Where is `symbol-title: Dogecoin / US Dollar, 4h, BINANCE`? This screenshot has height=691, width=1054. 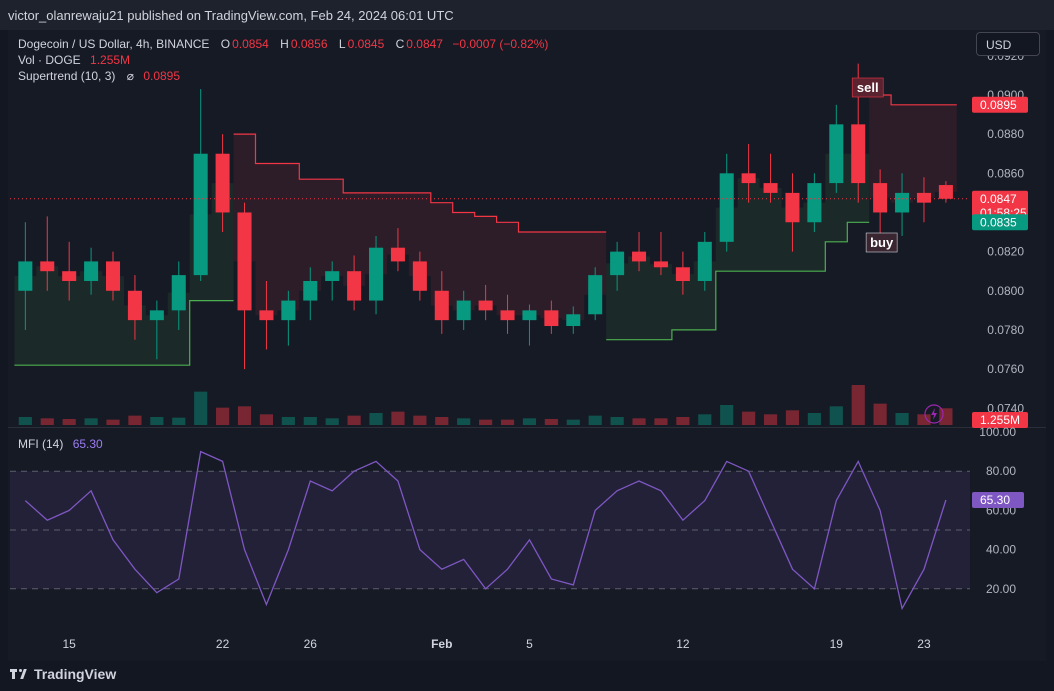 symbol-title: Dogecoin / US Dollar, 4h, BINANCE is located at coordinates (114, 44).